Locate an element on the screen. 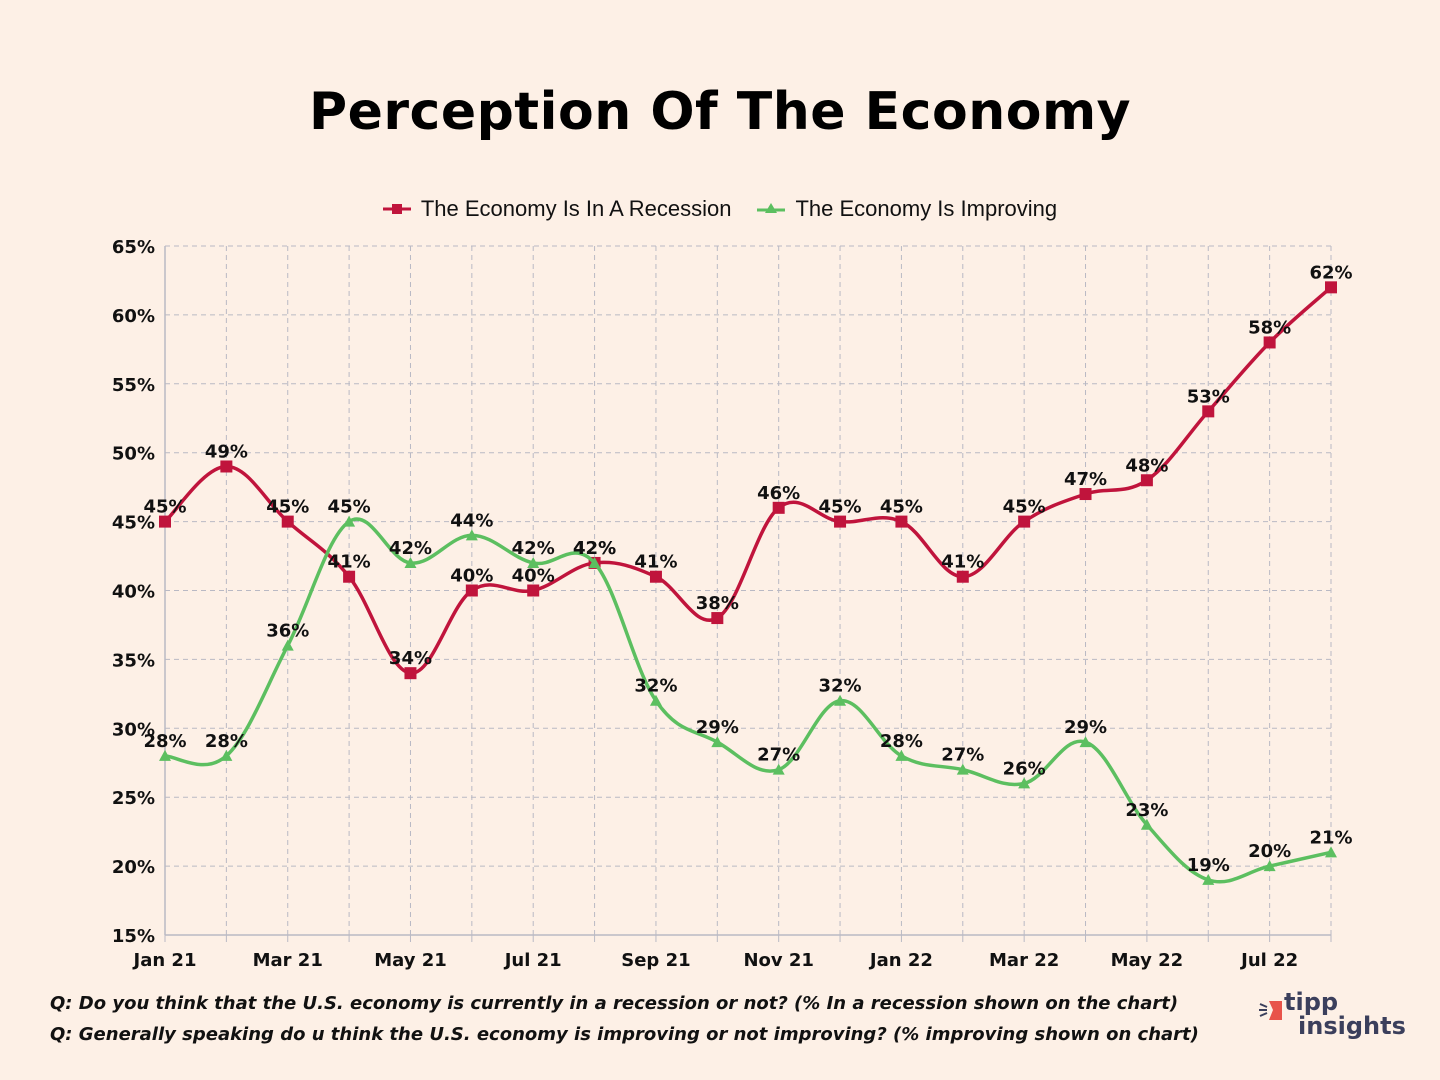 This screenshot has width=1440, height=1080. x-tick-label: Nov 21 is located at coordinates (778, 960).